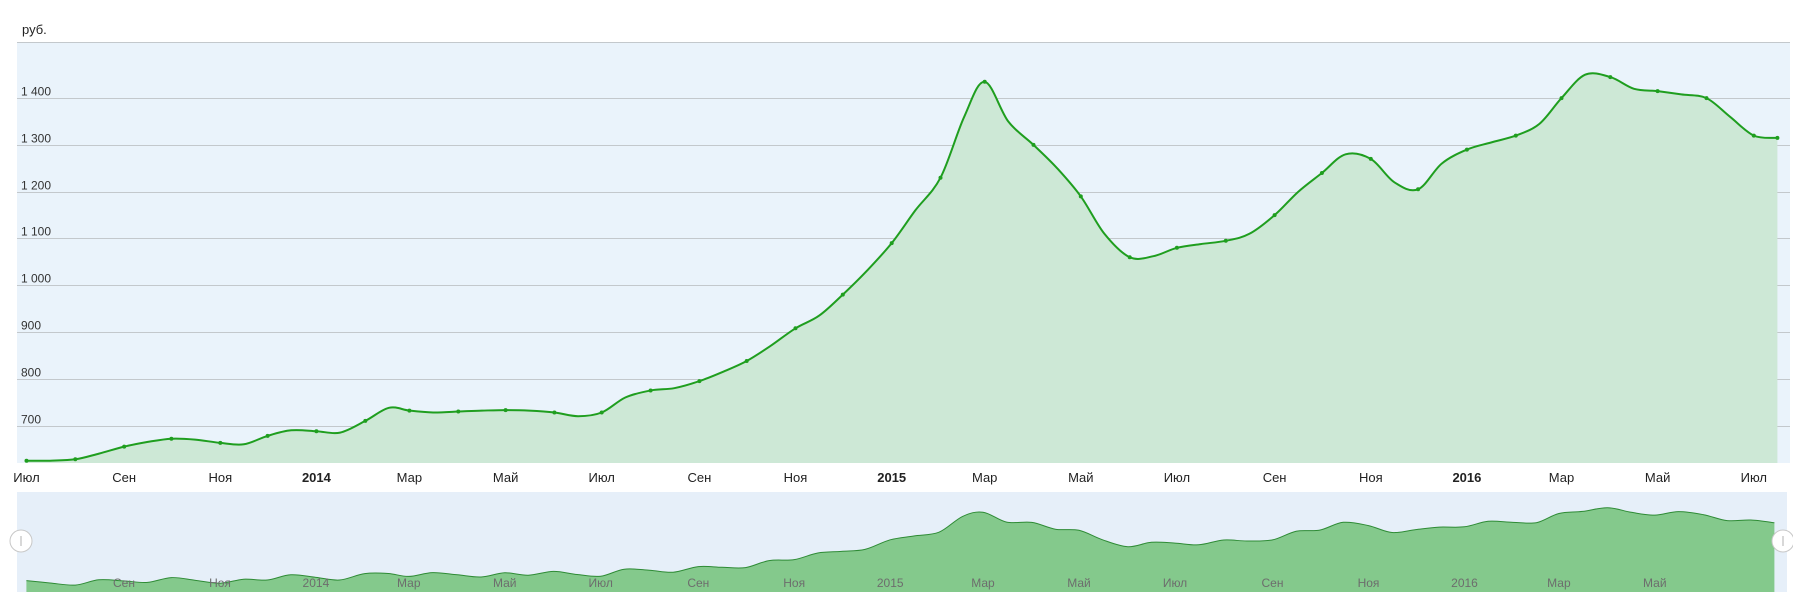  Describe the element at coordinates (34, 29) in the screenshot. I see `y-axis-unit-label: руб.` at that location.